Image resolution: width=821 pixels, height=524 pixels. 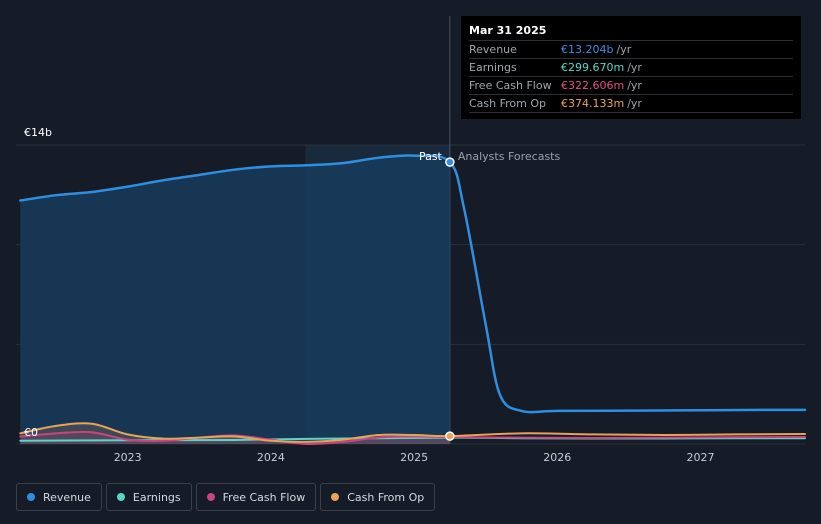 What do you see at coordinates (593, 85) in the screenshot?
I see `tooltip-value: €322.606m` at bounding box center [593, 85].